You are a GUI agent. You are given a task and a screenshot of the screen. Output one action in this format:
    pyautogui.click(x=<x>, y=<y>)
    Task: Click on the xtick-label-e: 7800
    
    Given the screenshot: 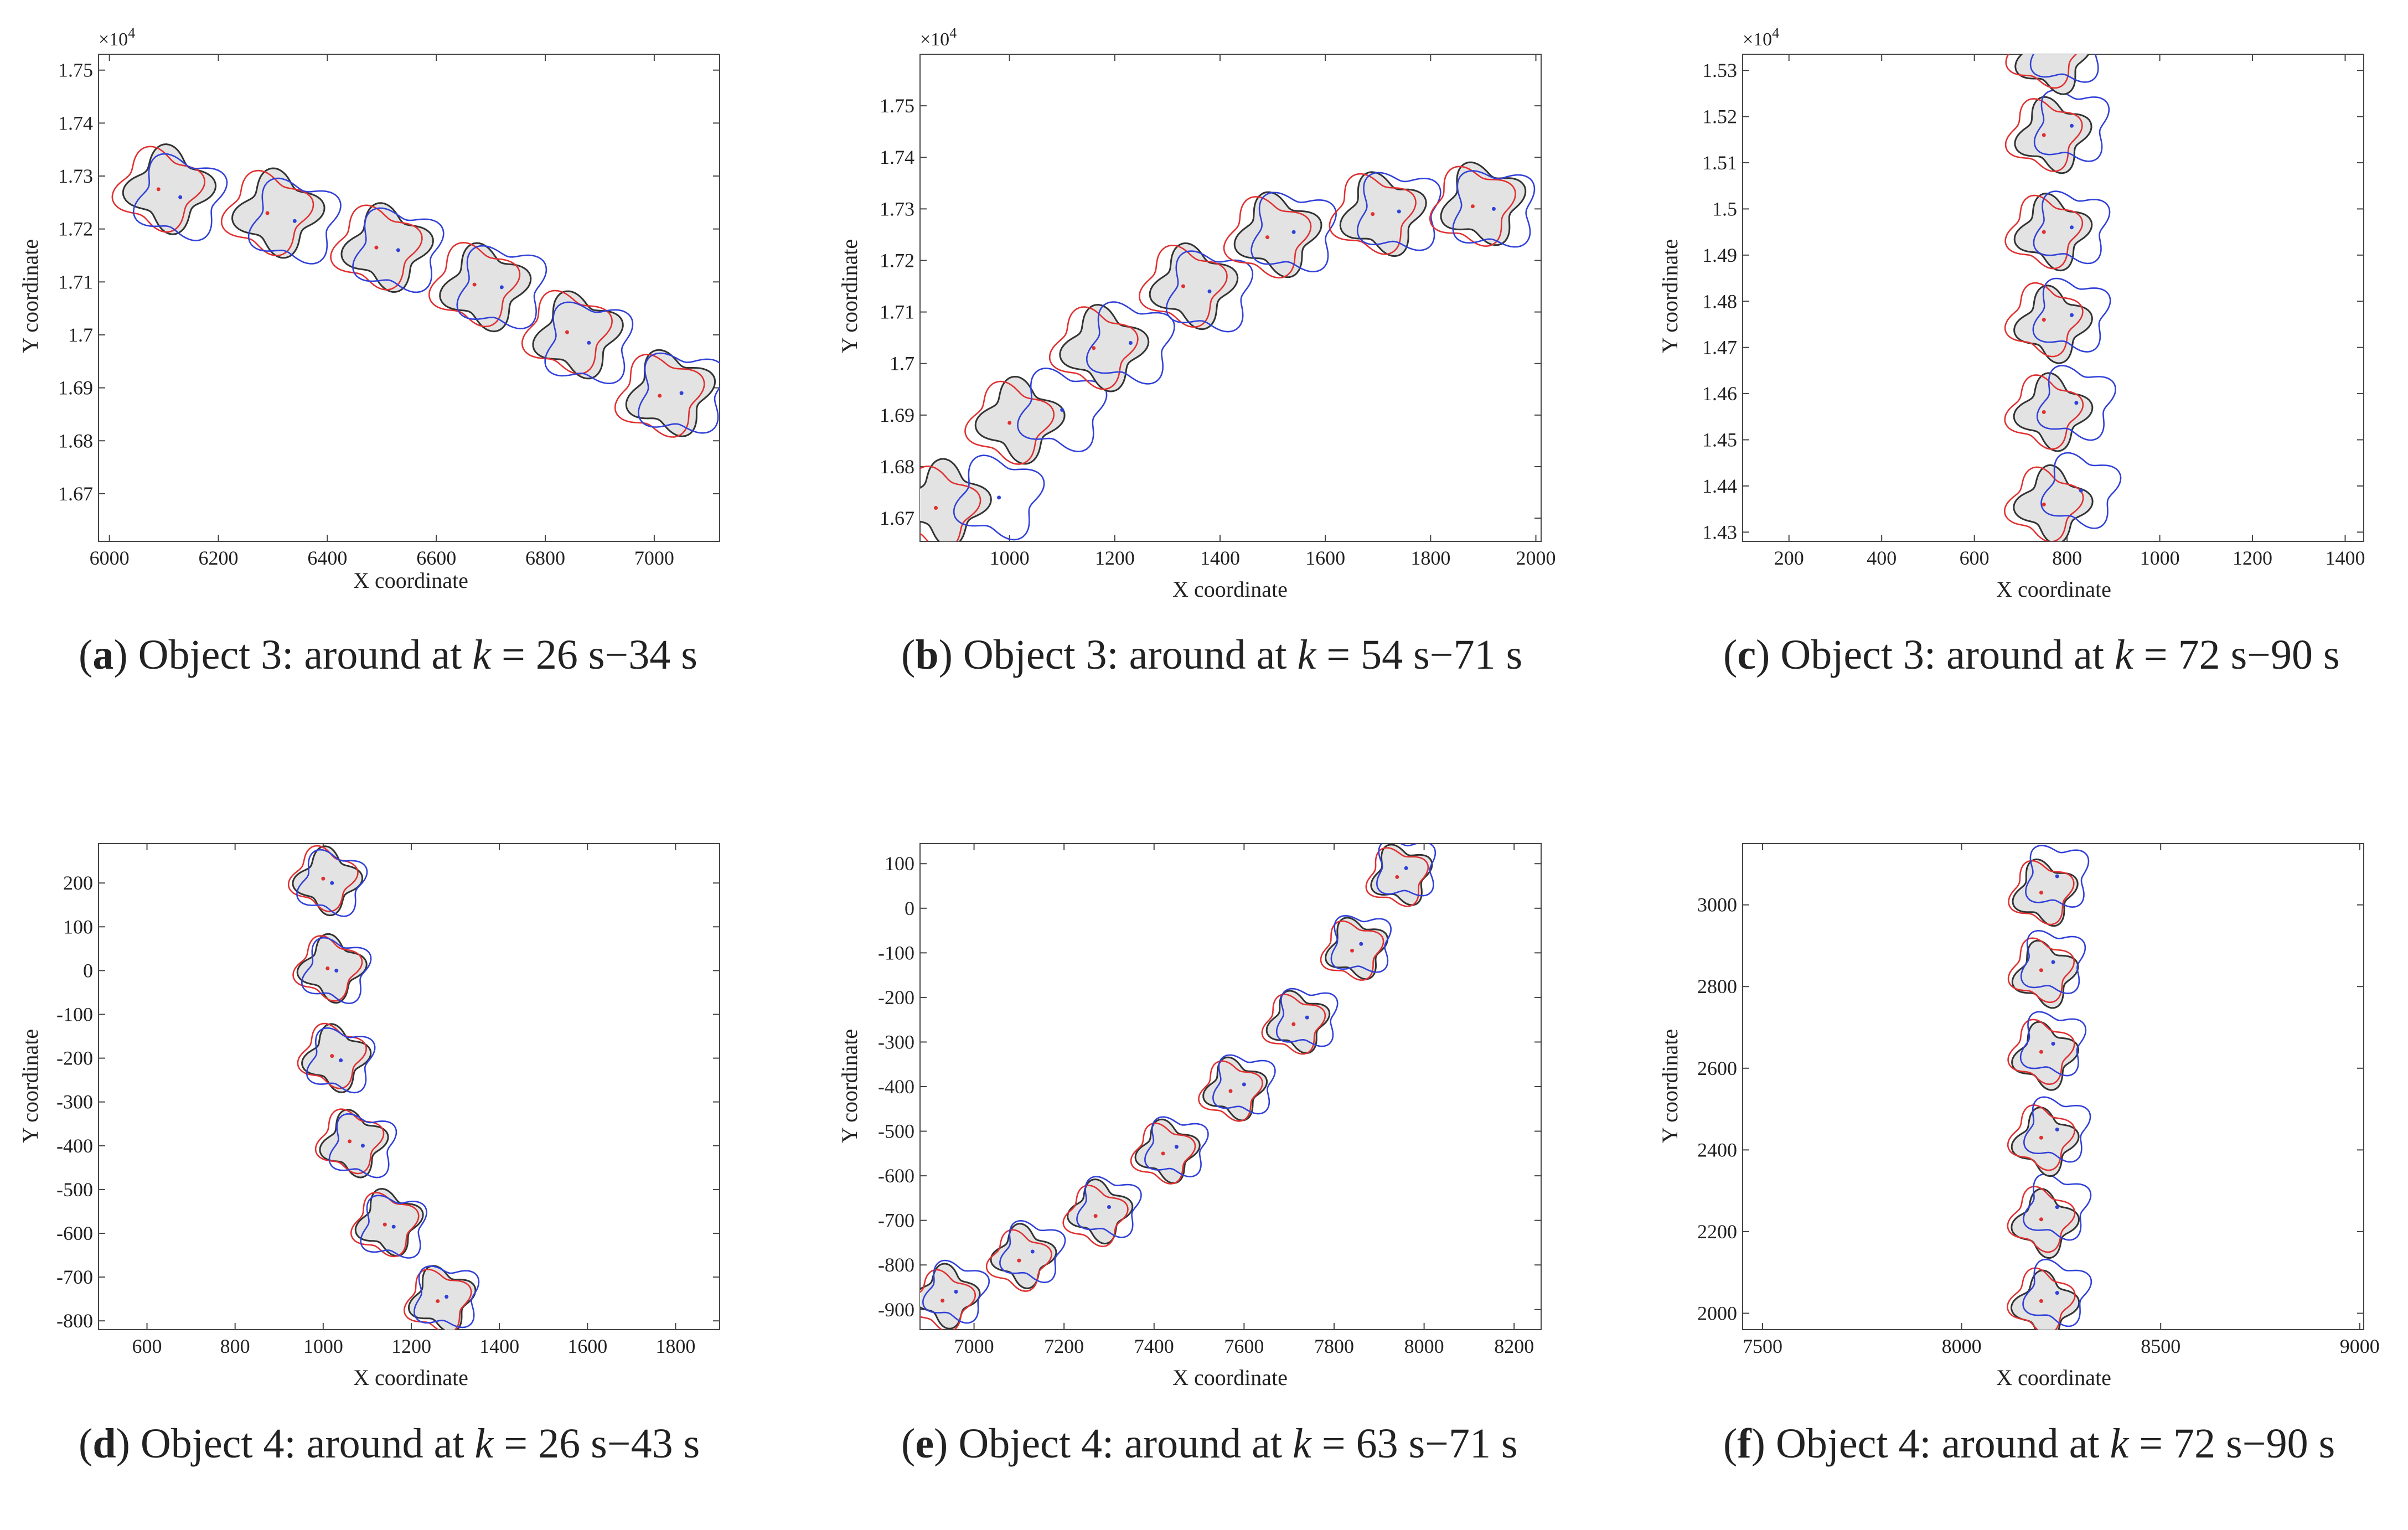 What is the action you would take?
    pyautogui.click(x=1334, y=1346)
    